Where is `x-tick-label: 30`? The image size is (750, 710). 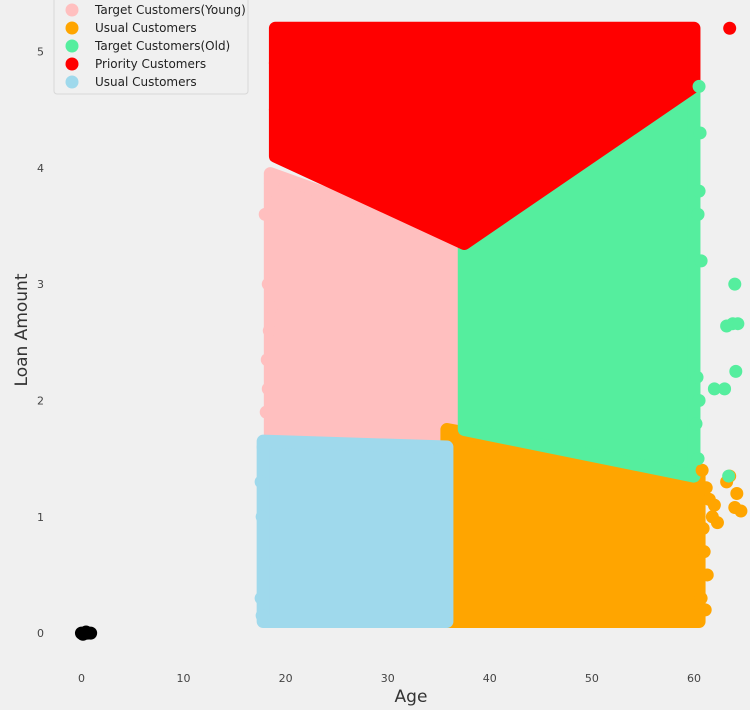 x-tick-label: 30 is located at coordinates (388, 678).